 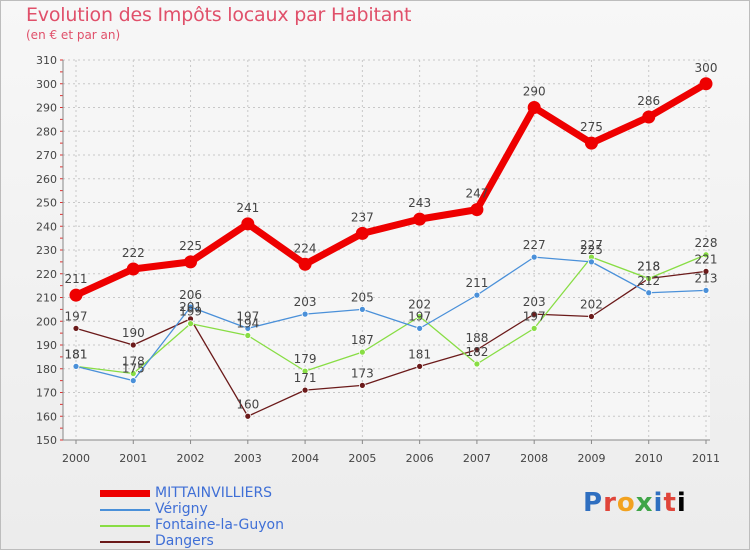 I want to click on y-tick-label: 190, so click(x=46, y=345).